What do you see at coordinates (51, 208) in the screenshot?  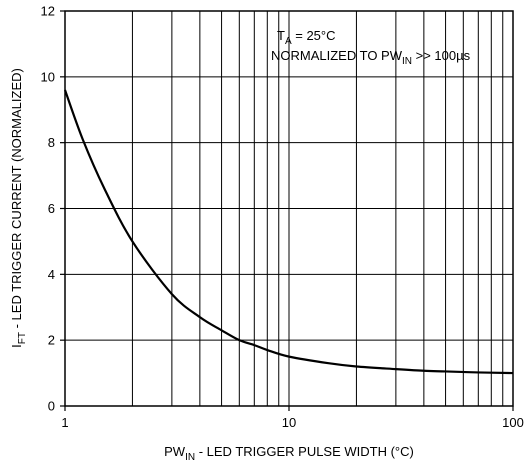 I see `y-tick-label: 6` at bounding box center [51, 208].